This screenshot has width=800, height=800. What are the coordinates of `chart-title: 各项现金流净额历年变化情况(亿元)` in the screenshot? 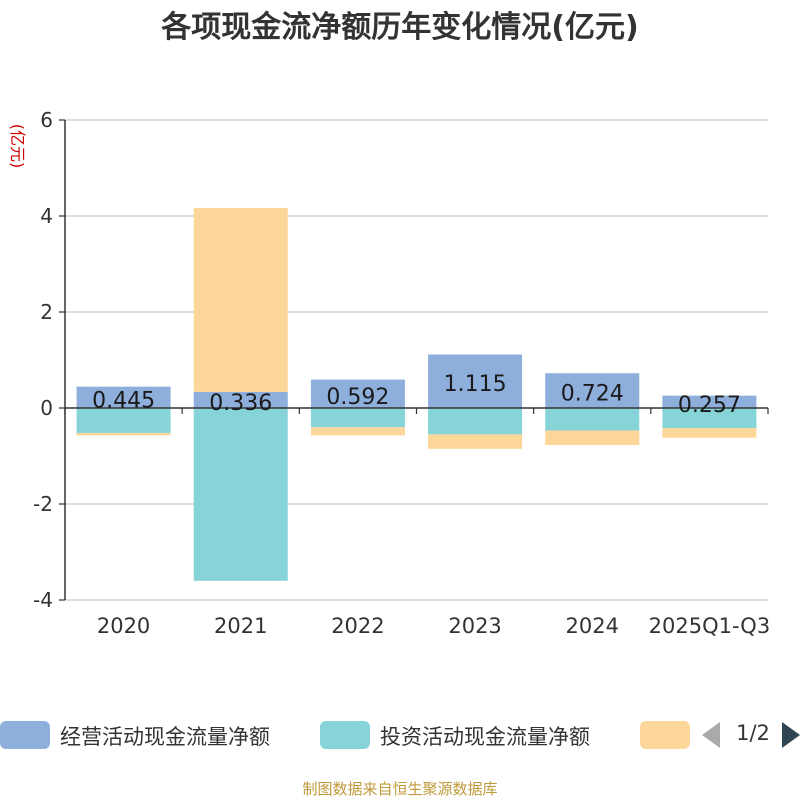 It's located at (400, 27).